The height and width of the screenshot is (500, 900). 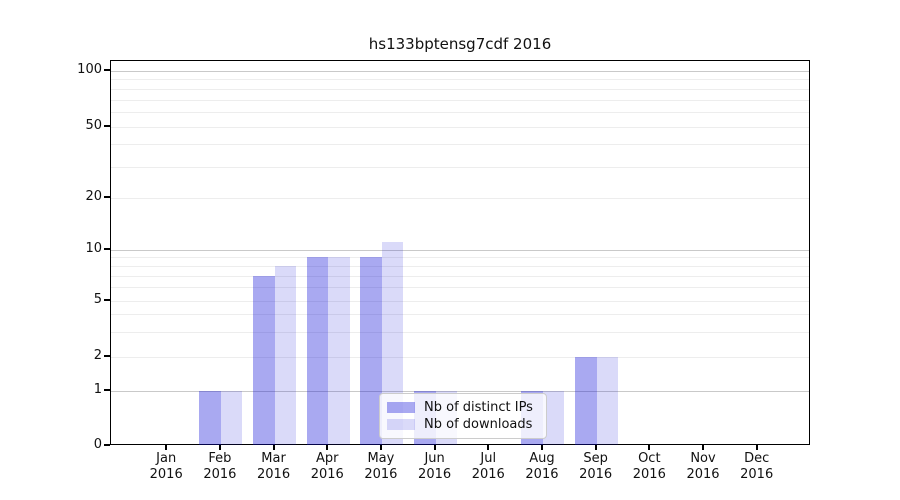 What do you see at coordinates (401, 424) in the screenshot?
I see `downloads-swatch-icon` at bounding box center [401, 424].